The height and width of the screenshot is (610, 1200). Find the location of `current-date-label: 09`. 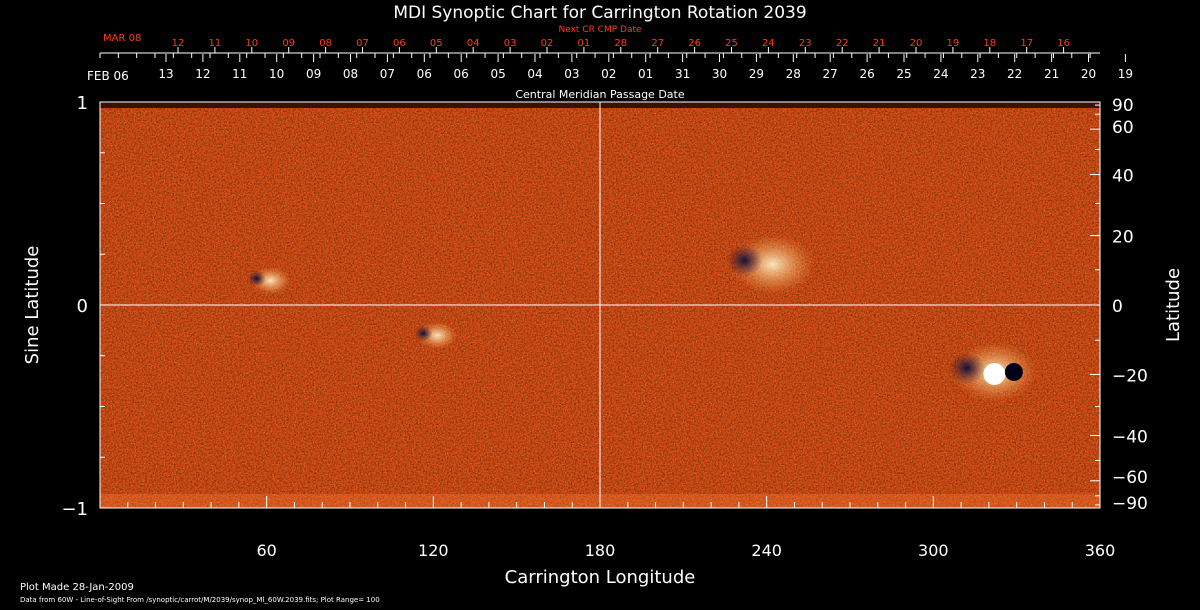

current-date-label: 09 is located at coordinates (313, 74).